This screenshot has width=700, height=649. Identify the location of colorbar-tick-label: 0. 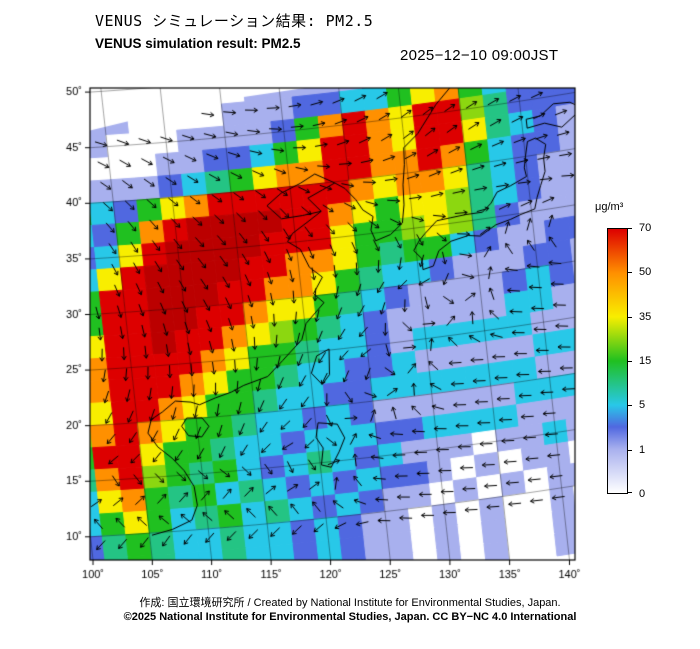
(642, 494).